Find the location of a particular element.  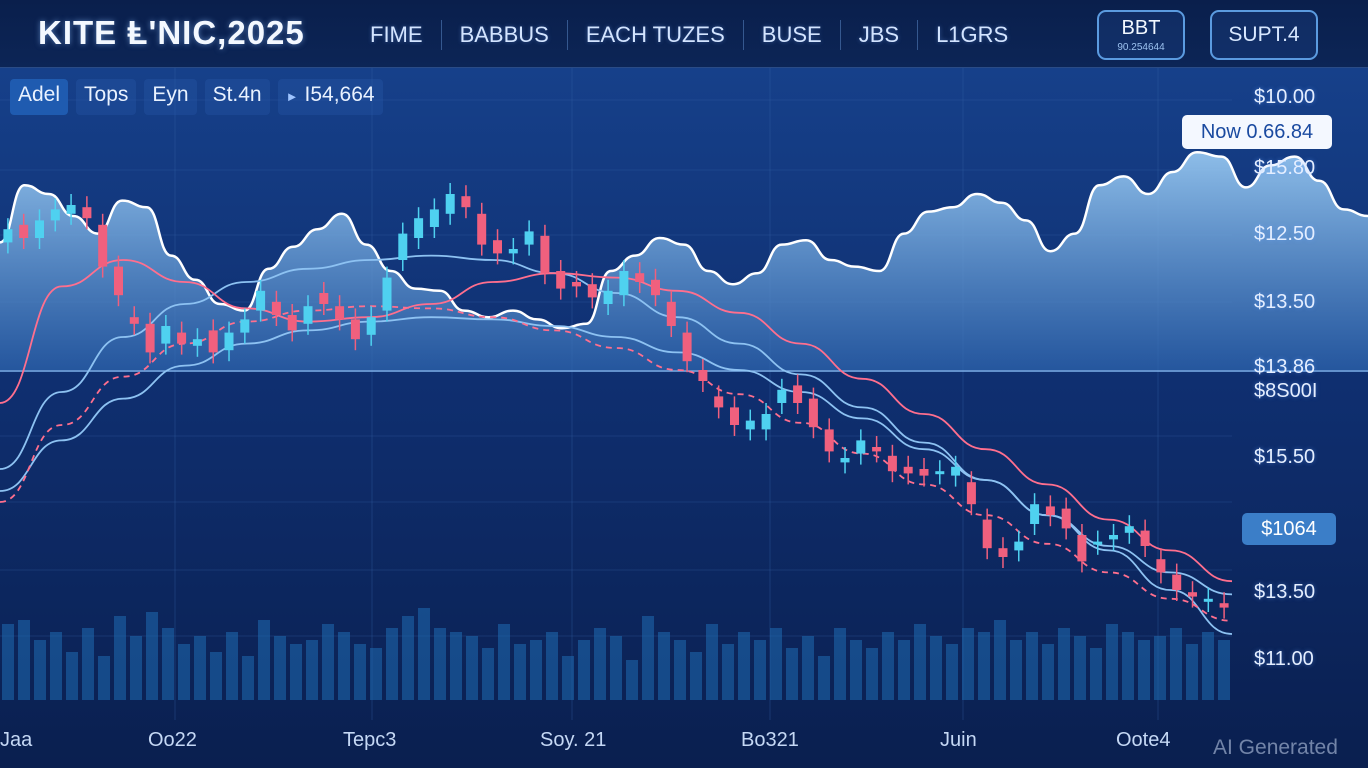

nav-item-l1grs: L1GRS is located at coordinates (971, 35).